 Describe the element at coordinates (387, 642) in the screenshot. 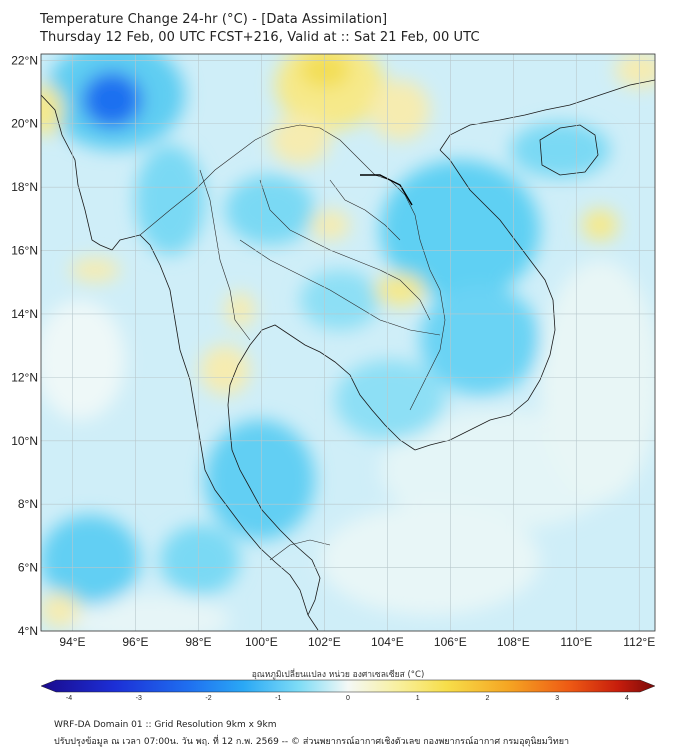

I see `lon-label: 104°E` at that location.